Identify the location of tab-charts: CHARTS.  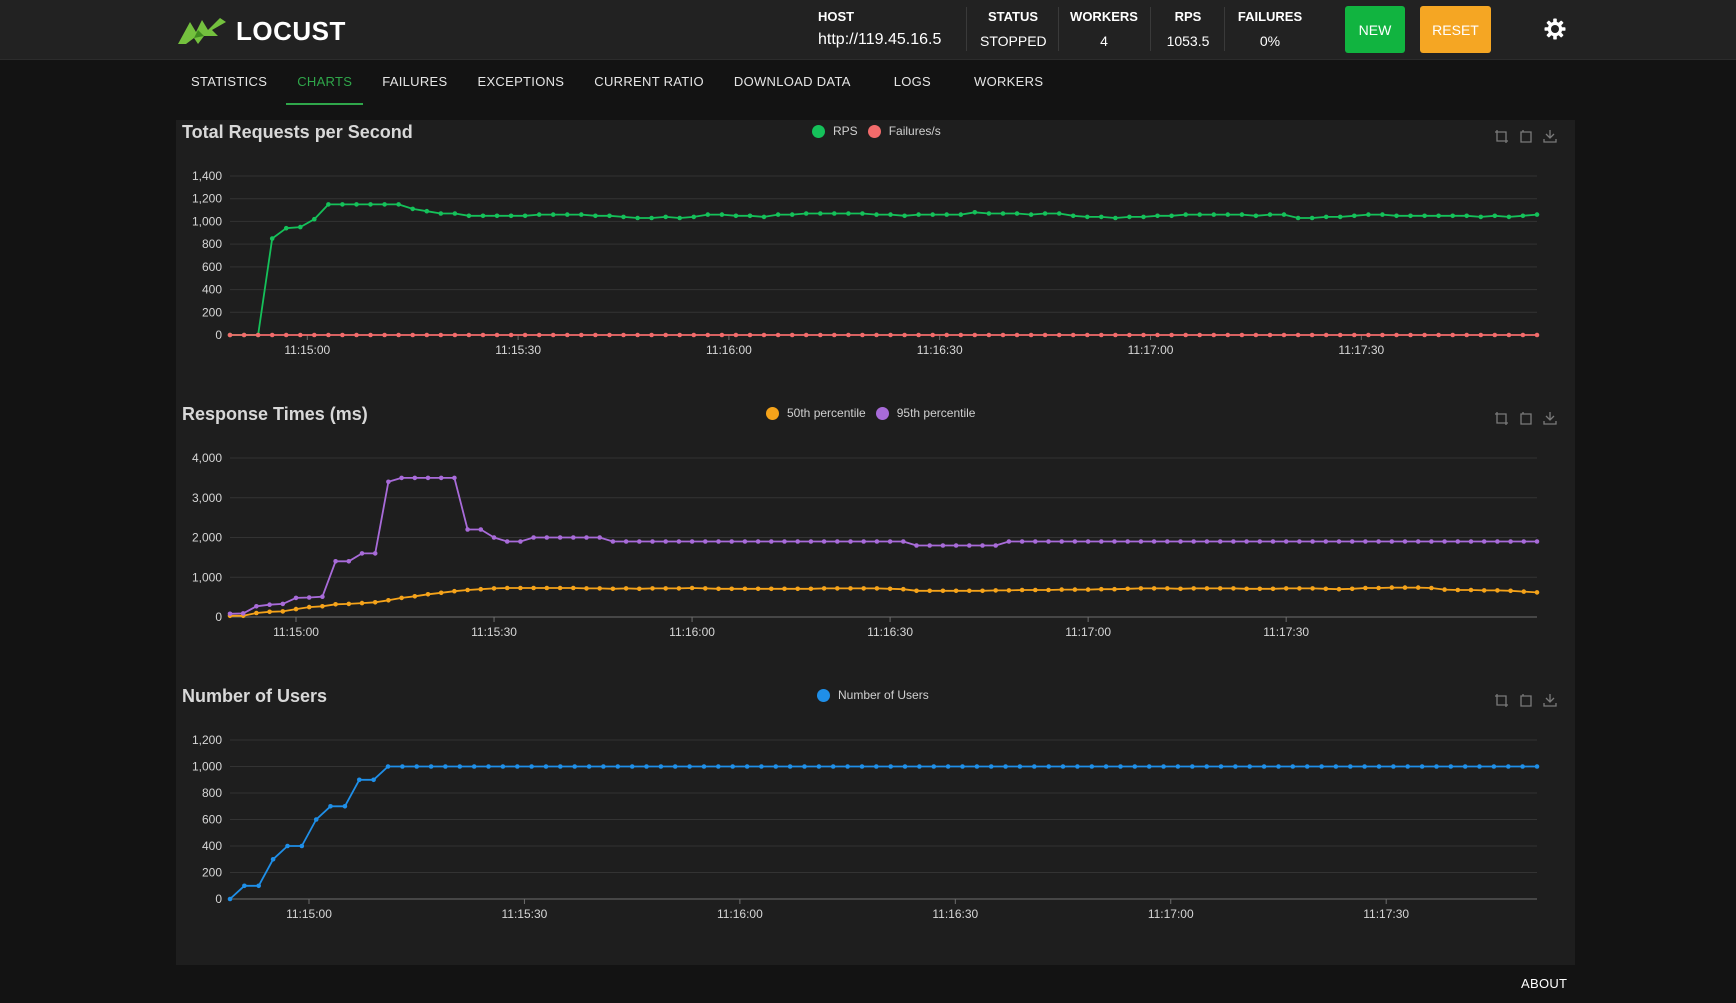
(324, 83).